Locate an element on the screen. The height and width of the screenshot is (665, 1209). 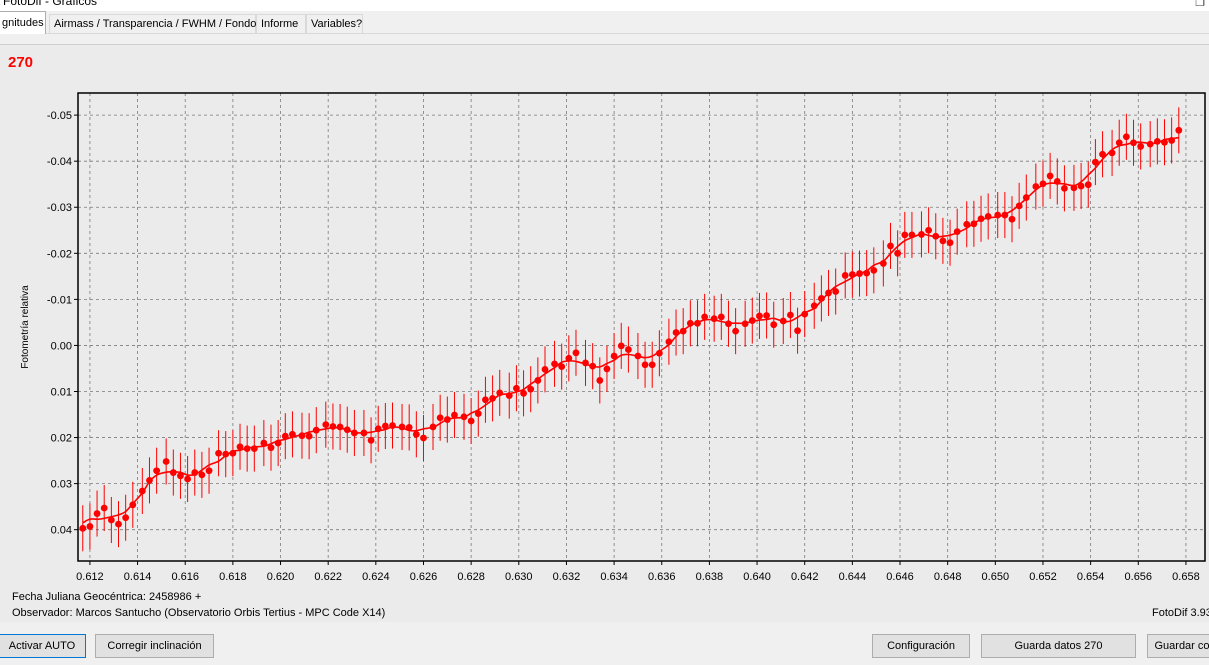
y-tick-label: -0.01 is located at coordinates (59, 300).